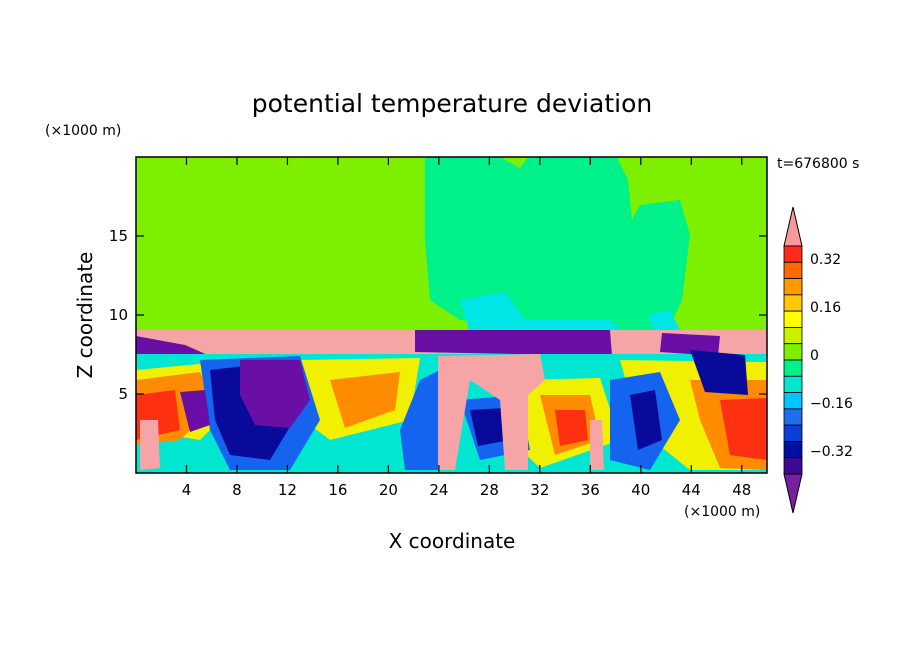 The image size is (904, 654). What do you see at coordinates (452, 103) in the screenshot?
I see `chart-title: potential temperature deviation` at bounding box center [452, 103].